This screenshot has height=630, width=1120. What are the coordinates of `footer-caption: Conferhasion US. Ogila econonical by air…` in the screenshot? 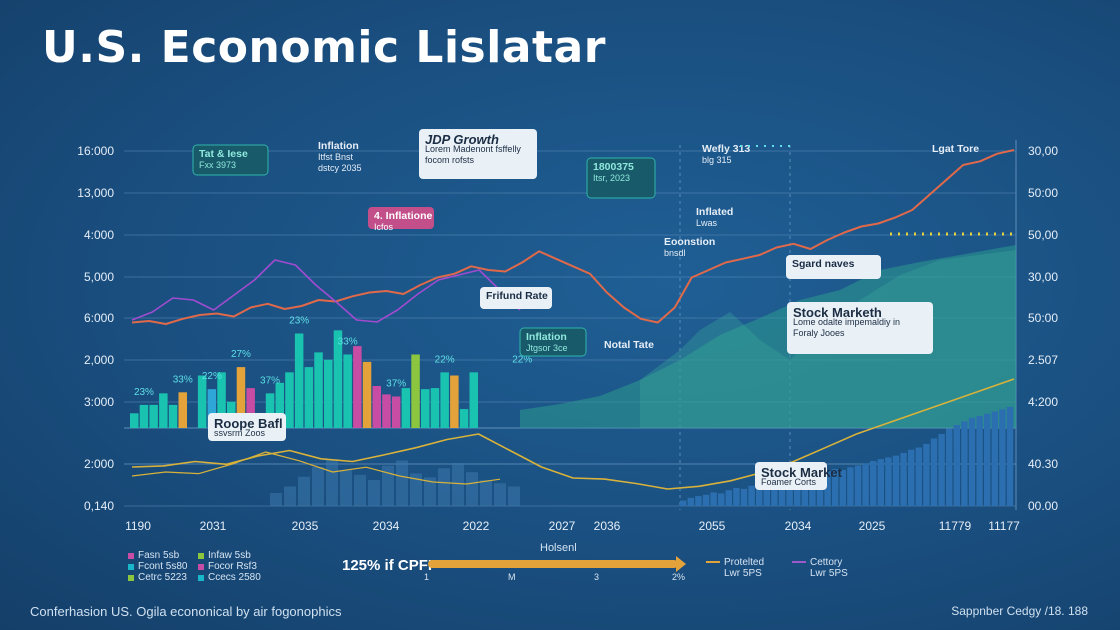 It's located at (186, 611).